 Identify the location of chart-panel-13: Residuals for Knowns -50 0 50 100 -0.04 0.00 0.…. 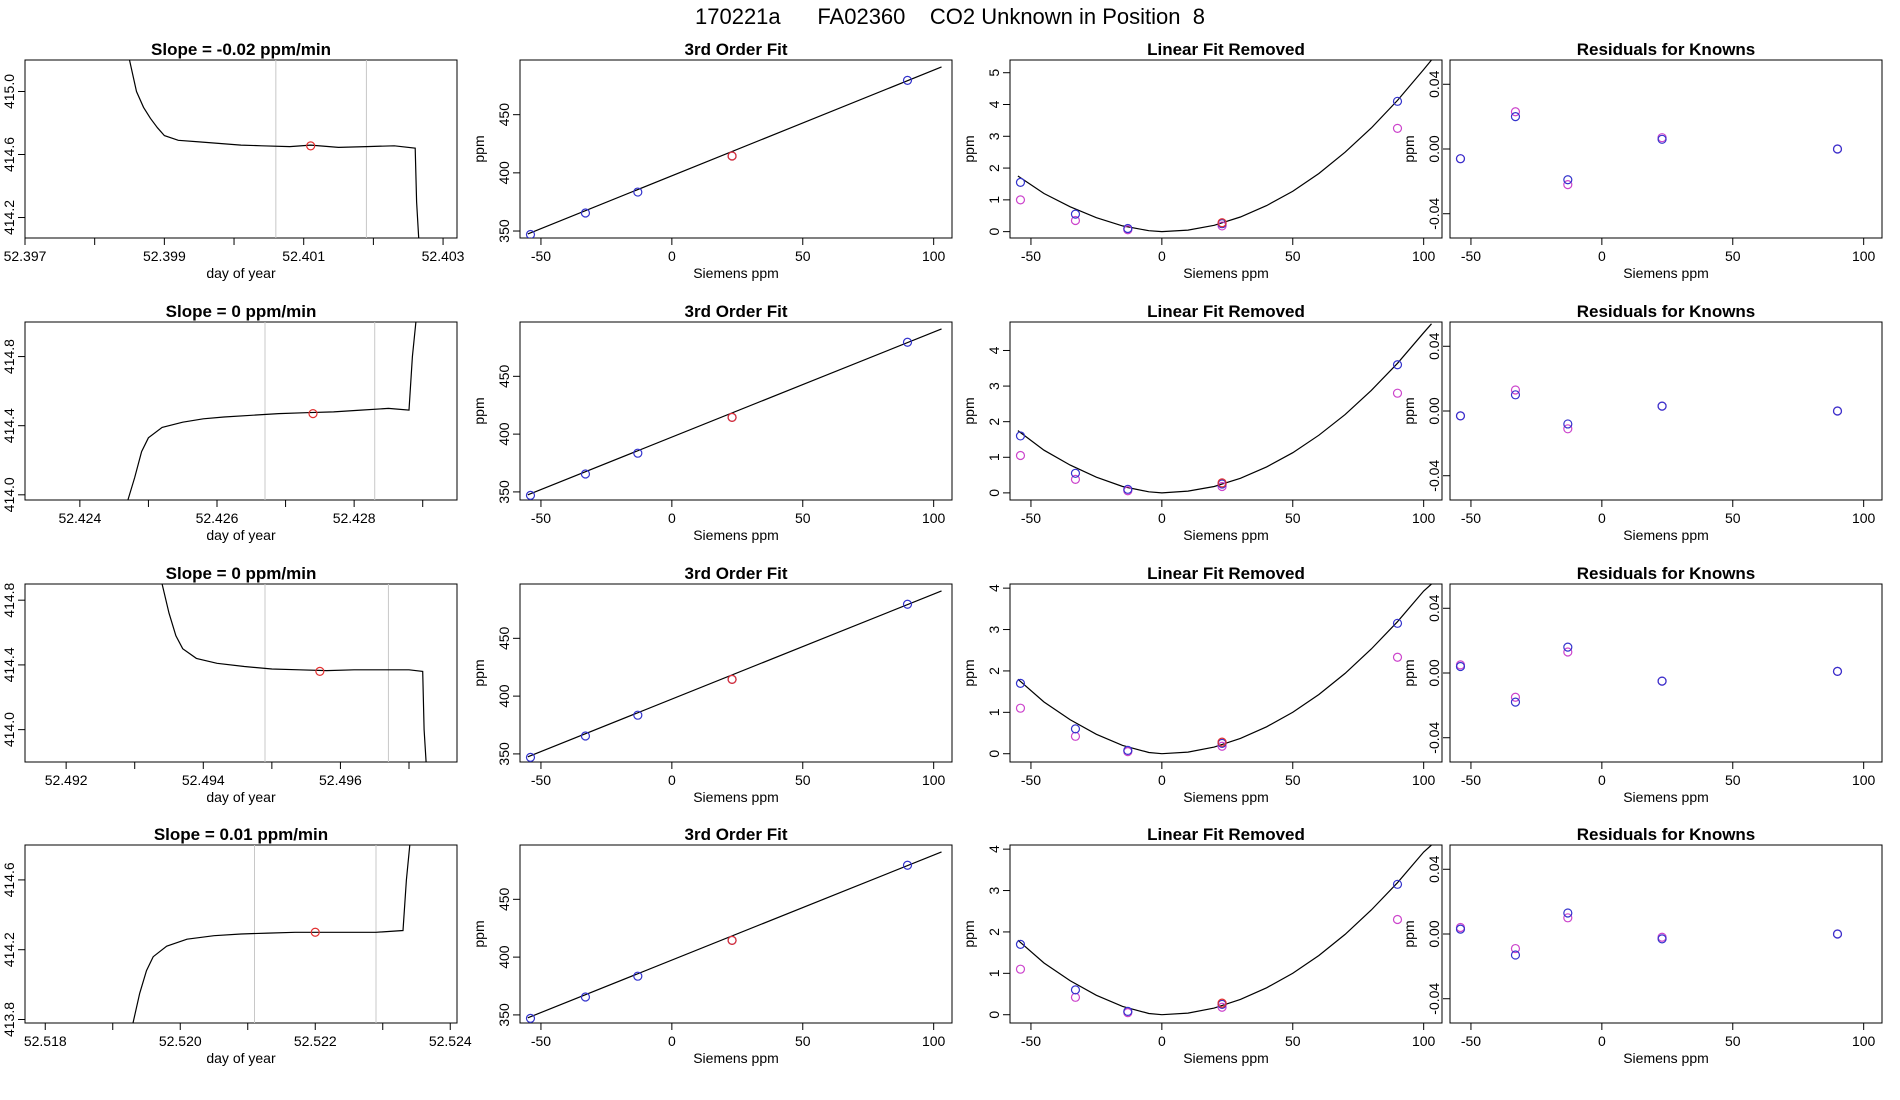
(1642, 160).